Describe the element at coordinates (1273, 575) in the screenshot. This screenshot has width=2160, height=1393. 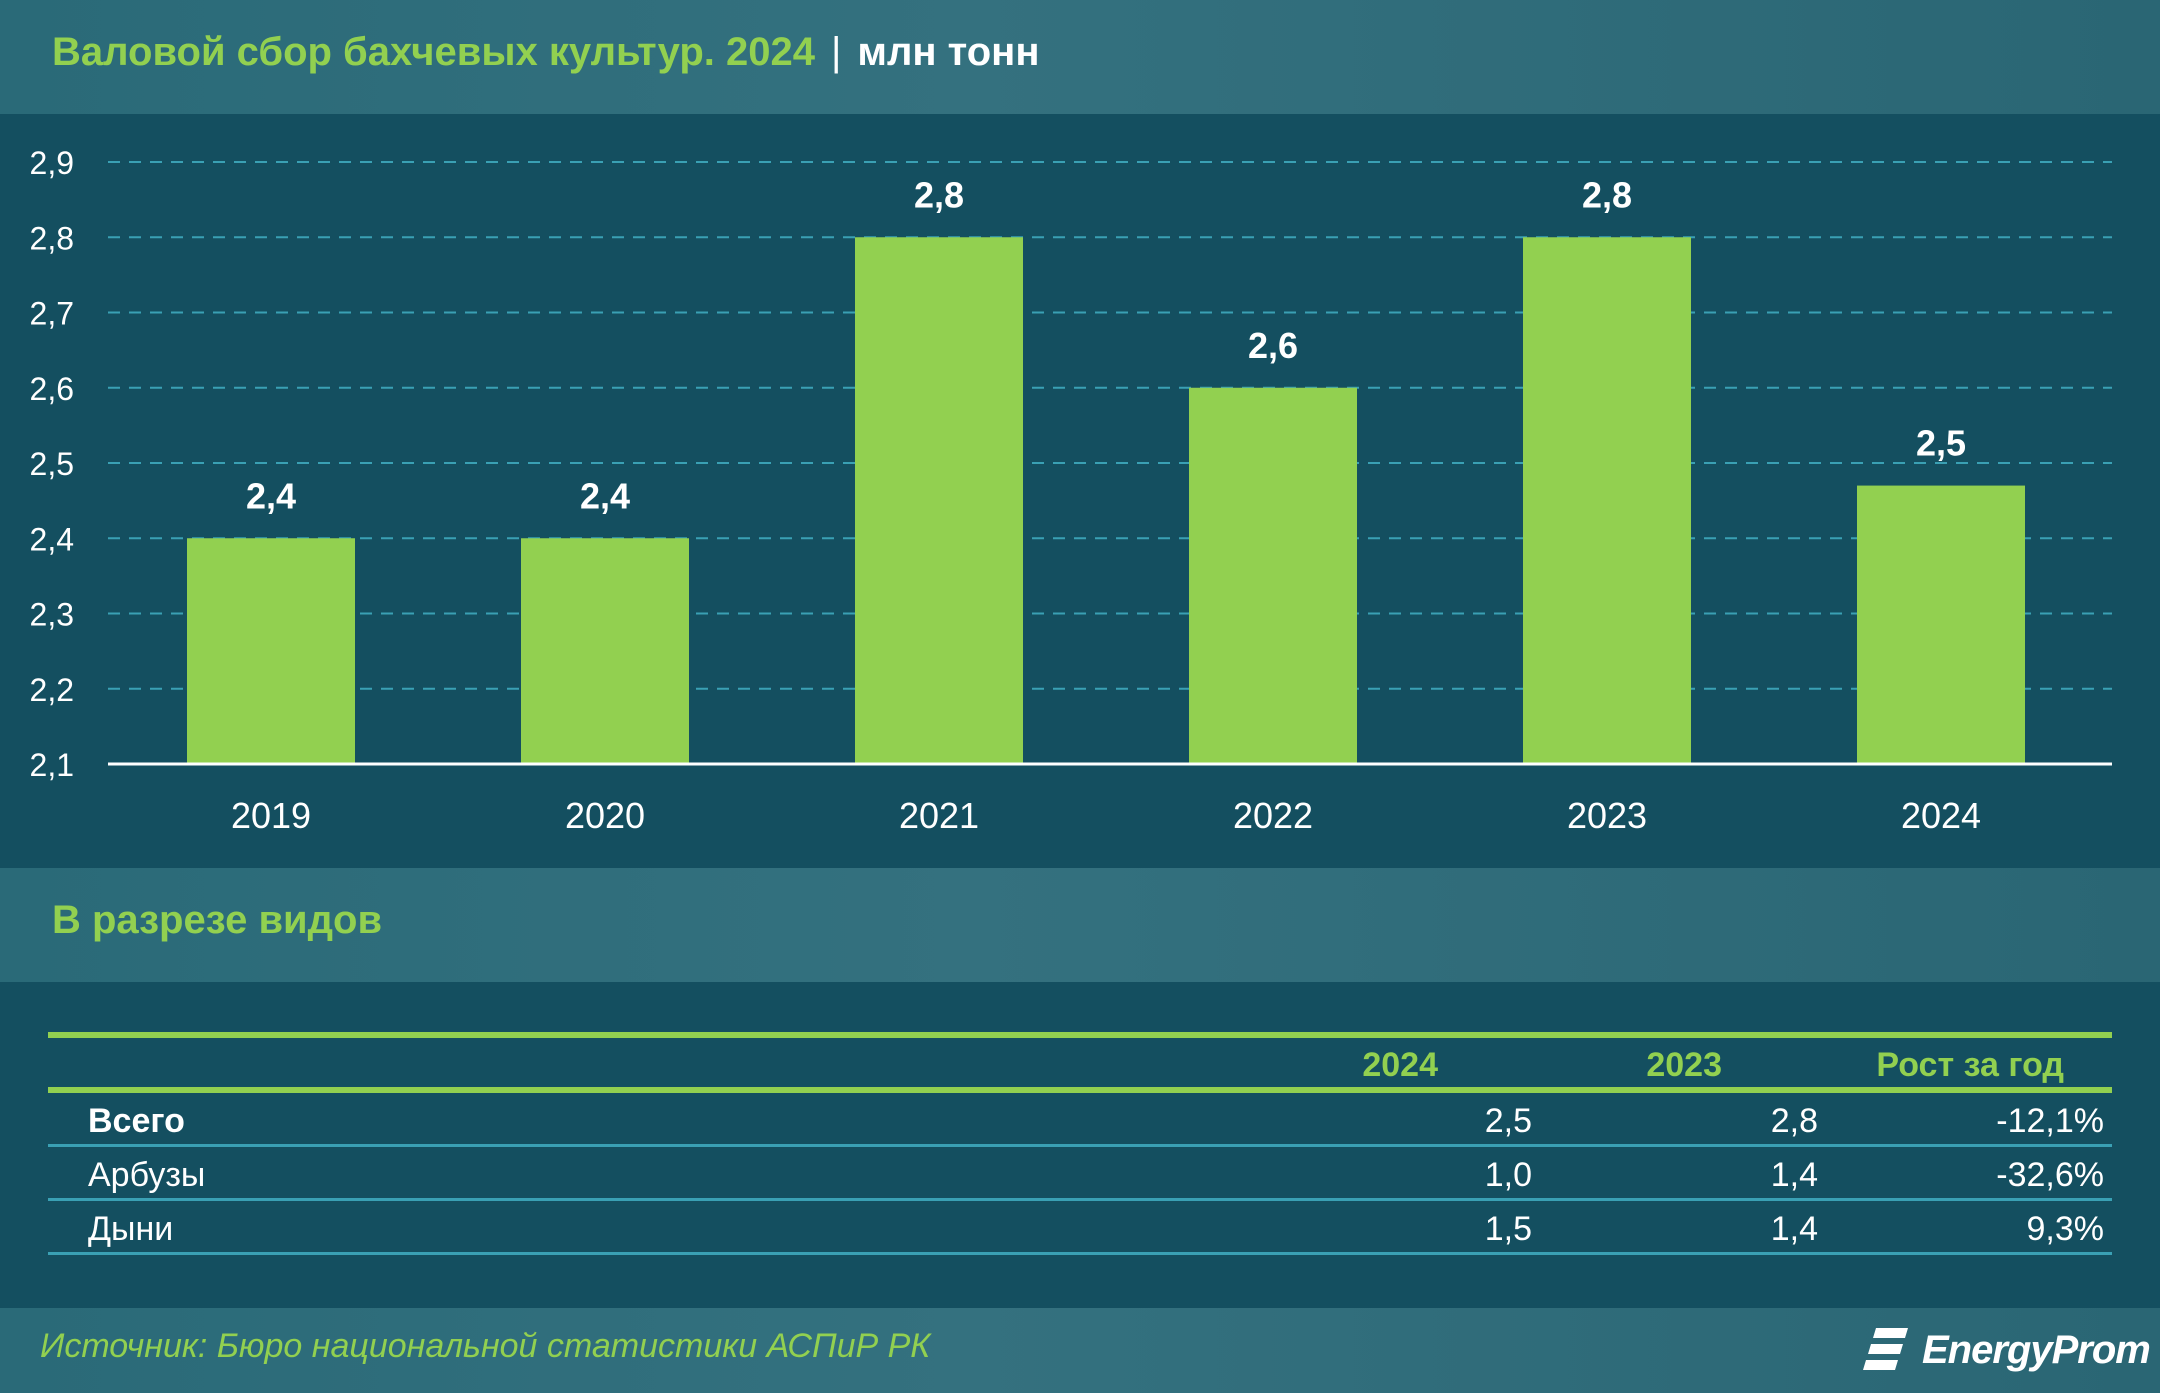
I see `bar-2022` at that location.